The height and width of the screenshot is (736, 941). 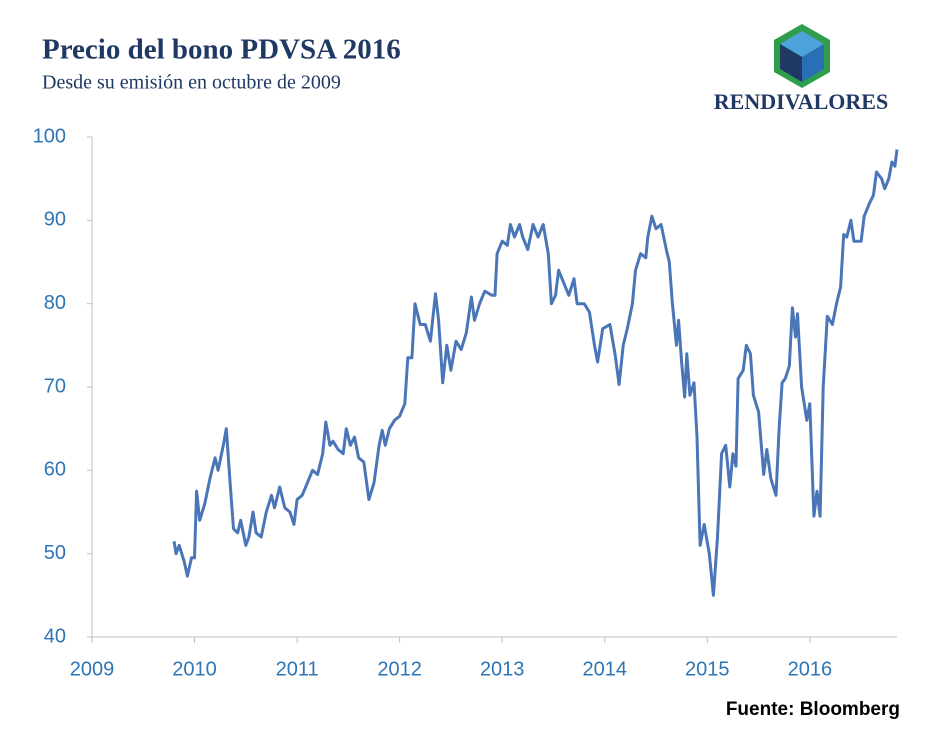 I want to click on y-tick-label: 50, so click(x=55, y=553).